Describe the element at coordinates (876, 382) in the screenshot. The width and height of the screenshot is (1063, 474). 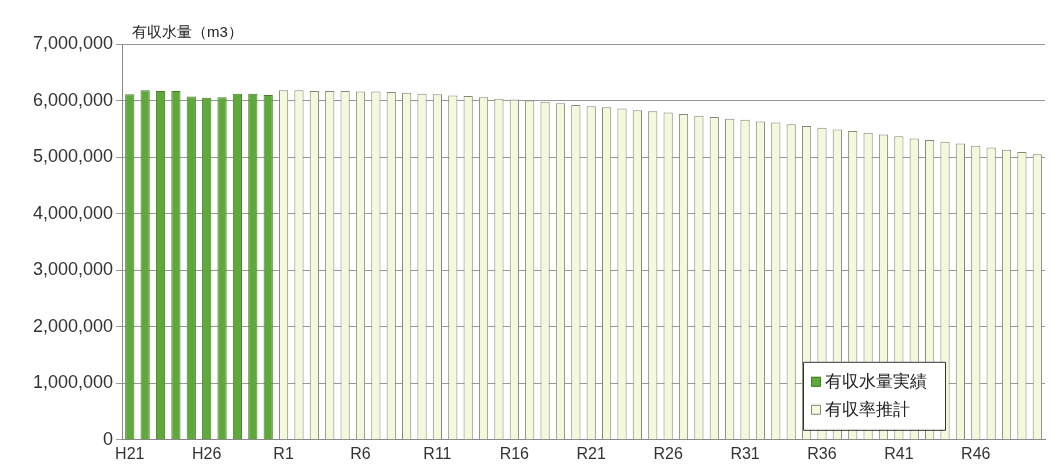
I see `legend-label: 有収水量実績` at that location.